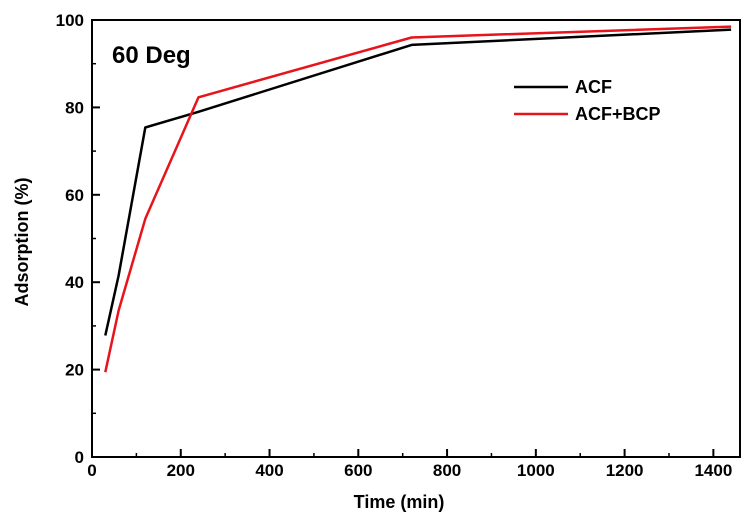 Image resolution: width=747 pixels, height=518 pixels. I want to click on x-tick-label: 1200, so click(625, 470).